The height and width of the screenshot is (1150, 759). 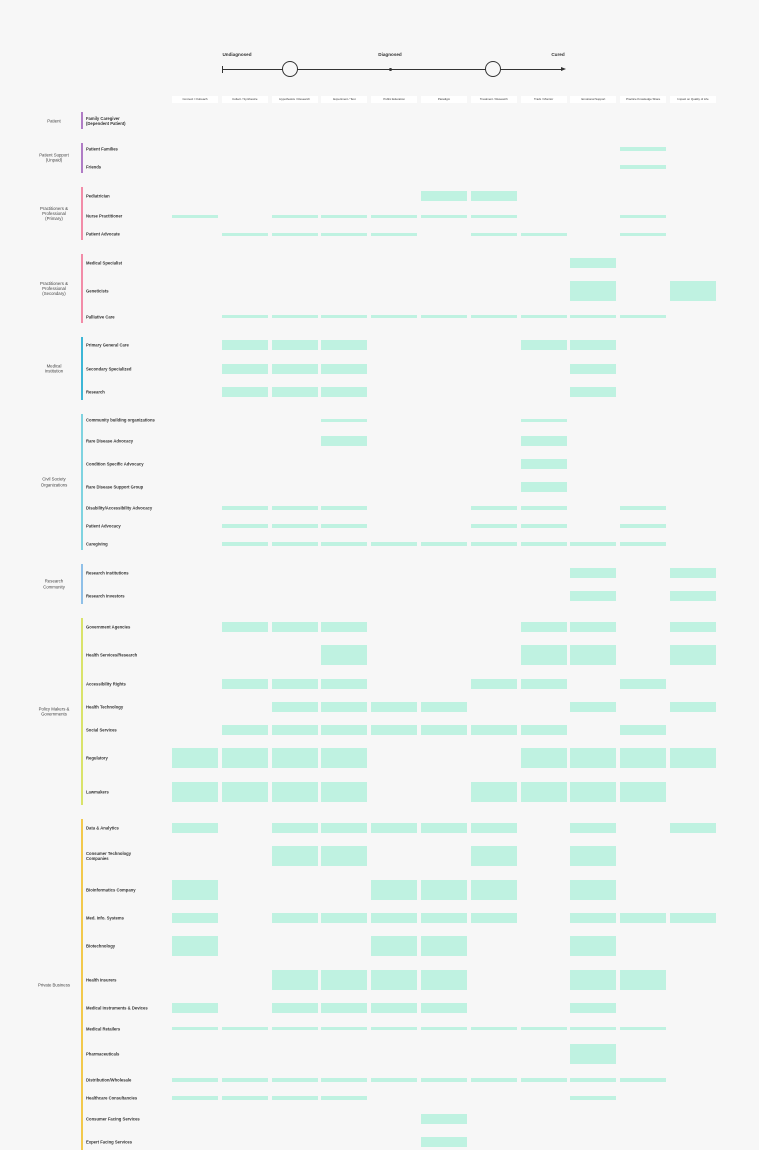 What do you see at coordinates (54, 157) in the screenshot?
I see `group-label: Patient Support (Unpaid)` at bounding box center [54, 157].